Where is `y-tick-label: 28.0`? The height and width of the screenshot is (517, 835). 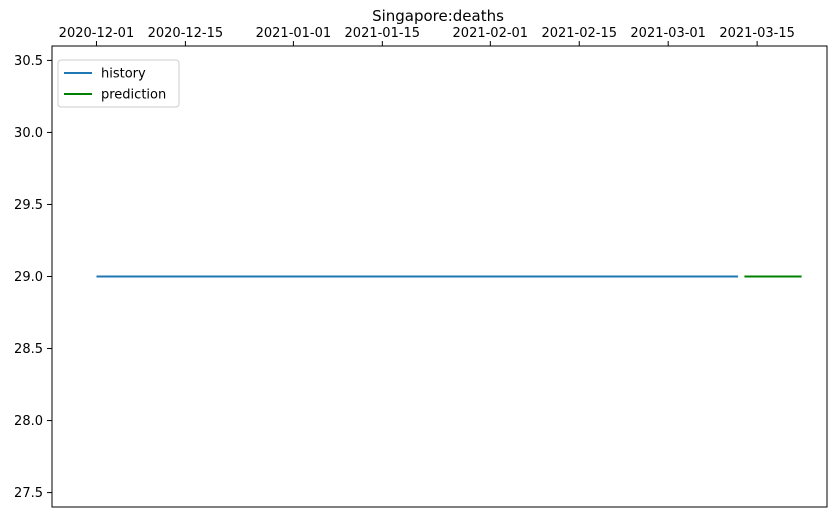
y-tick-label: 28.0 is located at coordinates (28, 421).